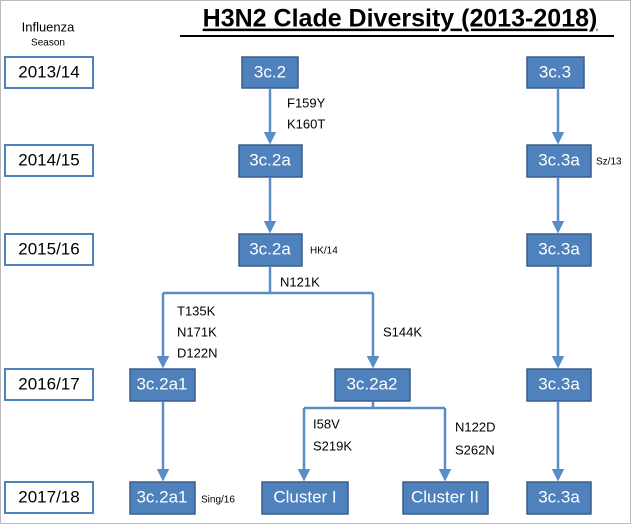 The width and height of the screenshot is (631, 529). I want to click on node-label: Cluster II, so click(445, 496).